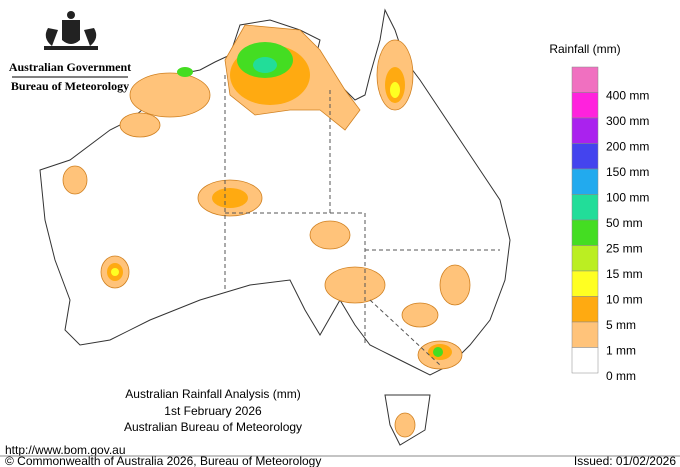 Image resolution: width=680 pixels, height=467 pixels. I want to click on crest, so click(71, 30).